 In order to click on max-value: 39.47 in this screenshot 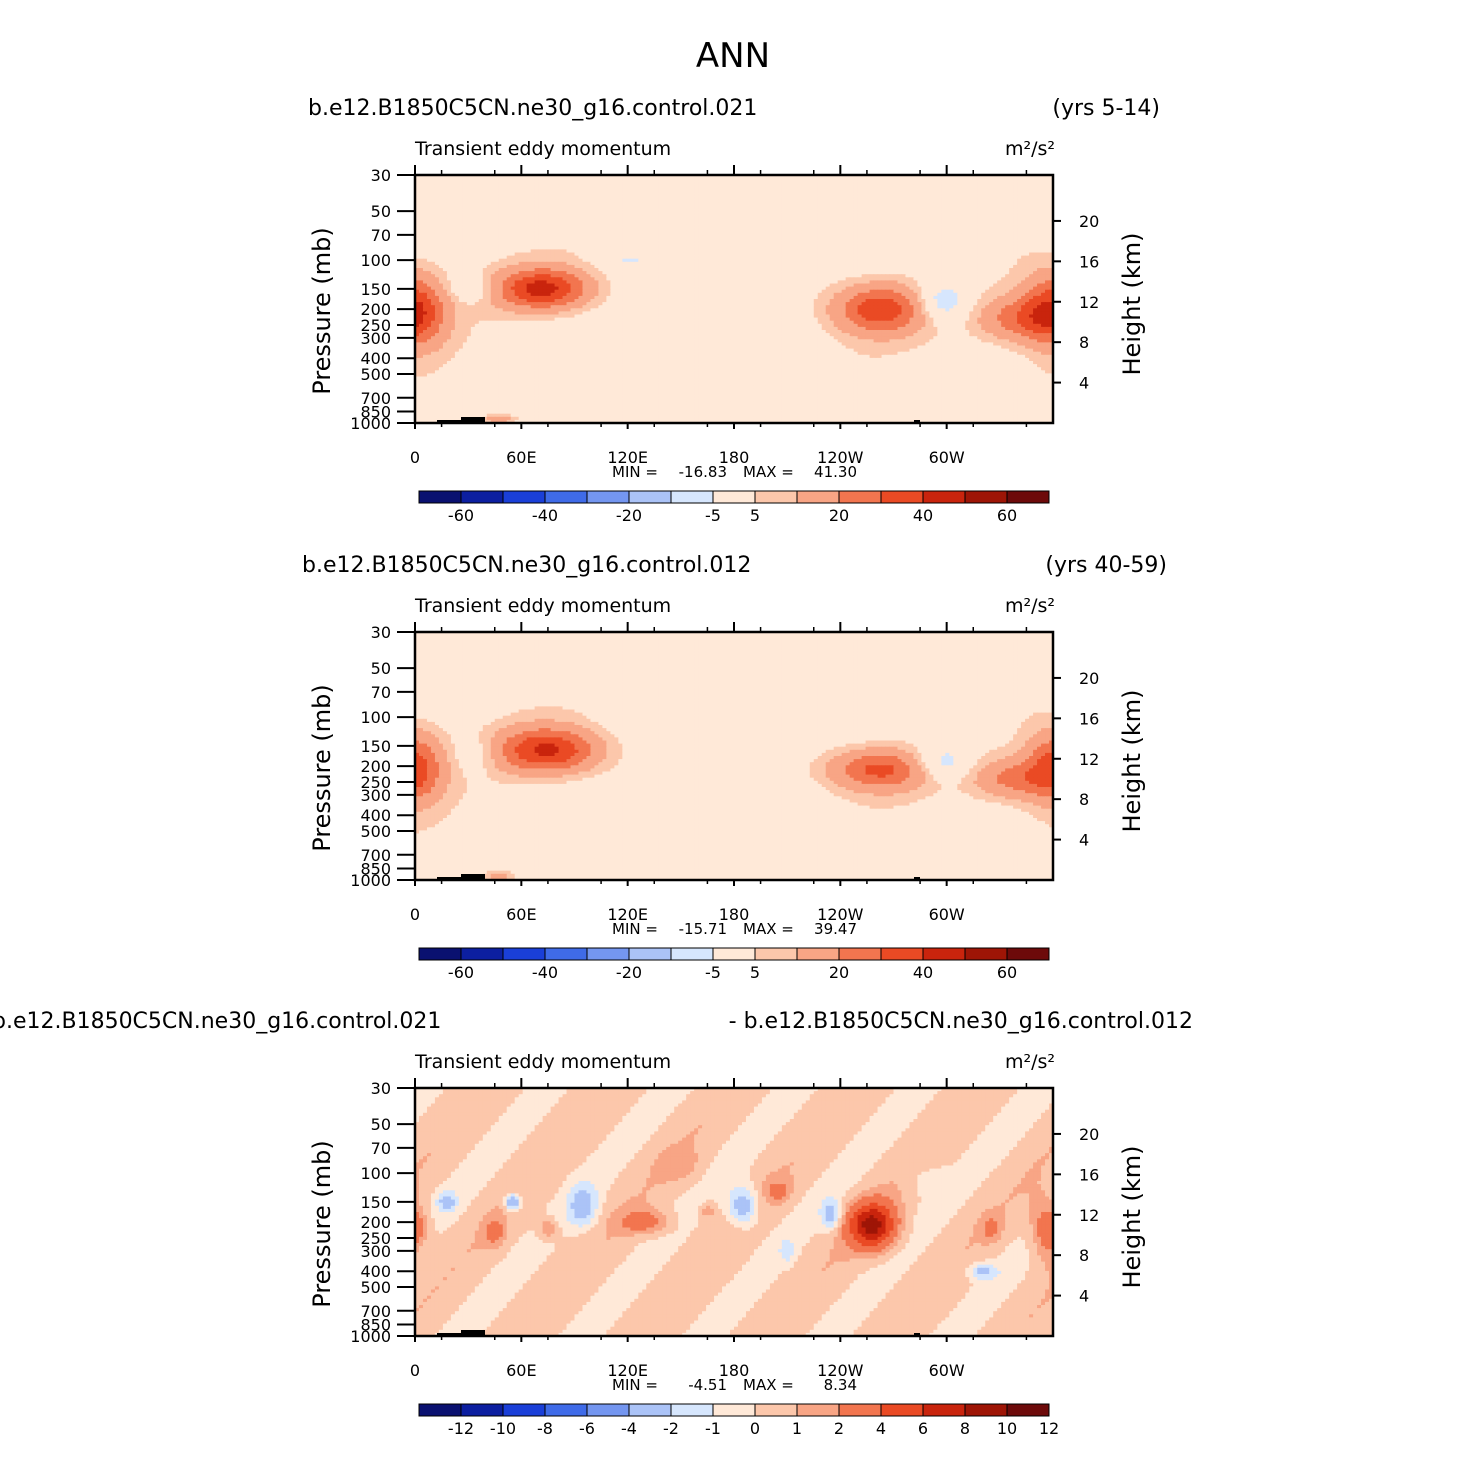, I will do `click(835, 929)`.